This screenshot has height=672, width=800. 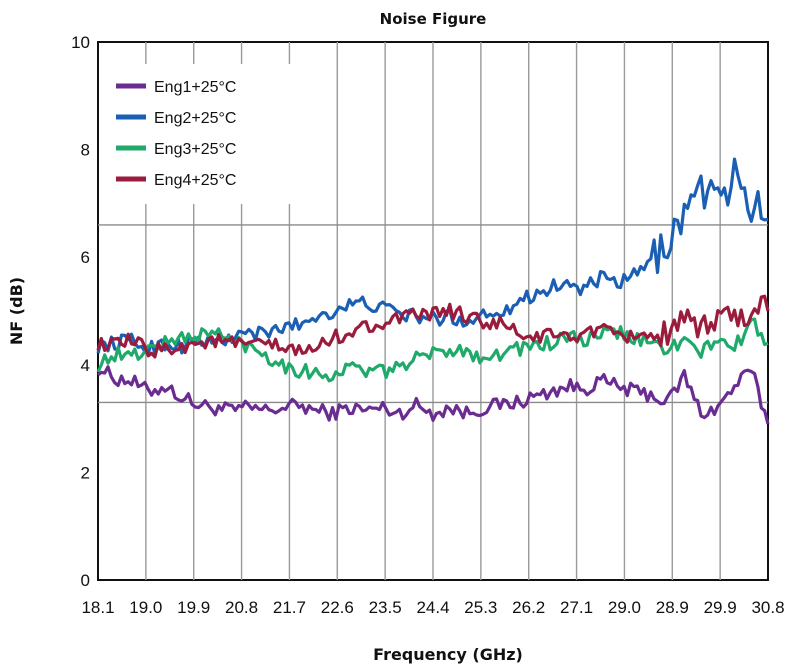 I want to click on chart-title: Noise Figure, so click(x=433, y=19).